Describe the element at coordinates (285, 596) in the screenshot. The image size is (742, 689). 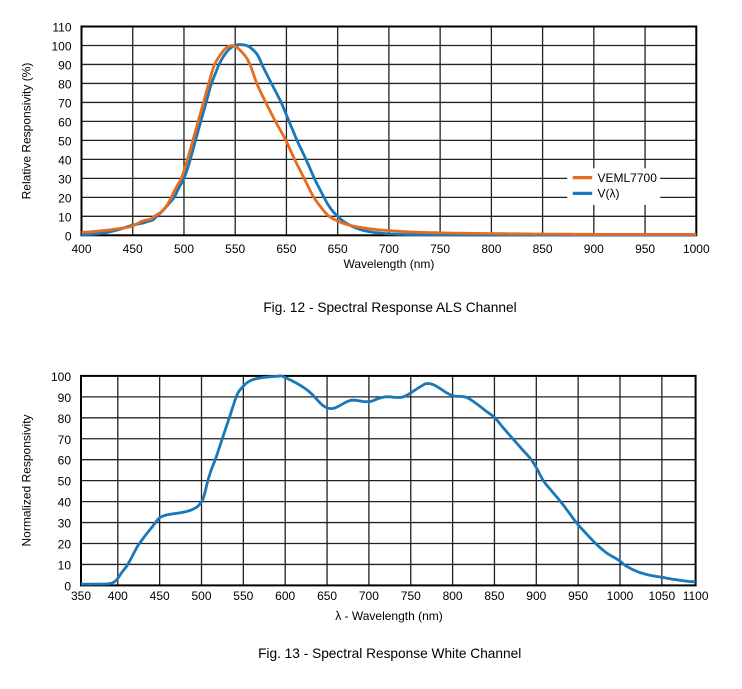
I see `svg-text: 600` at that location.